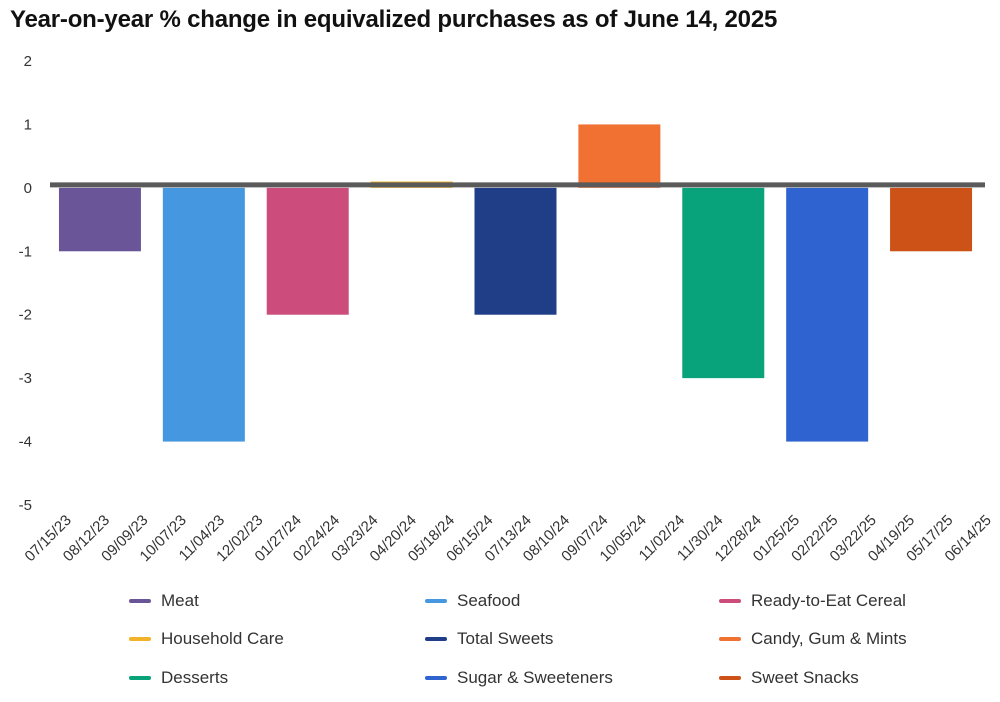 The image size is (1000, 702). I want to click on y-tick-label: 1, so click(28, 124).